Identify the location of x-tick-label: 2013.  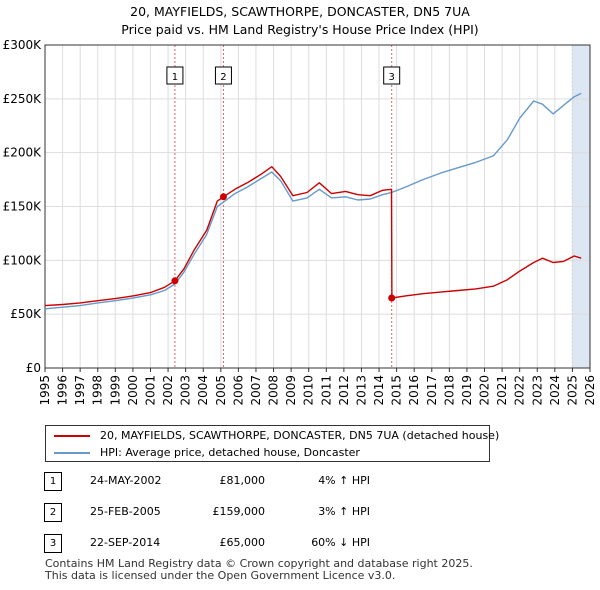
(361, 390).